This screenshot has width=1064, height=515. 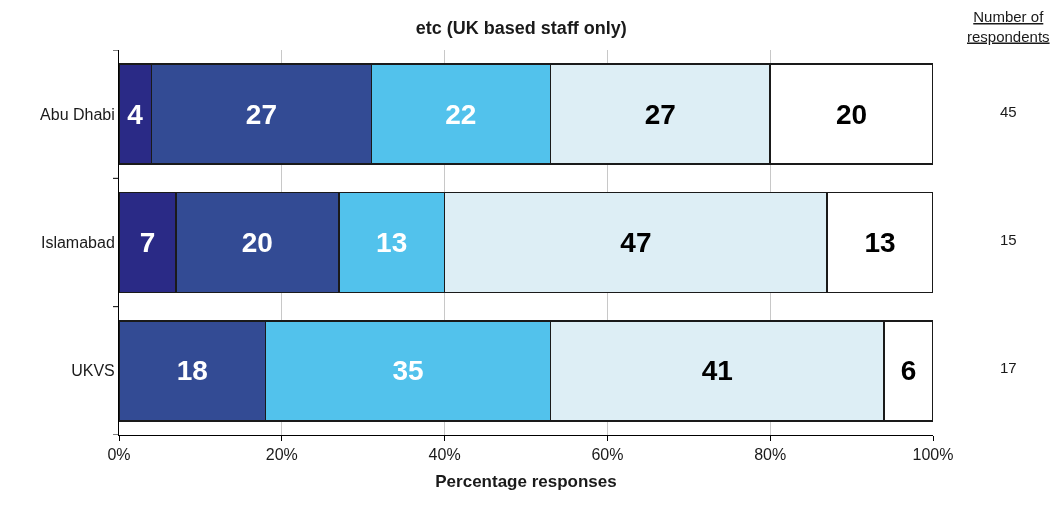 I want to click on text: 17, so click(x=1008, y=367).